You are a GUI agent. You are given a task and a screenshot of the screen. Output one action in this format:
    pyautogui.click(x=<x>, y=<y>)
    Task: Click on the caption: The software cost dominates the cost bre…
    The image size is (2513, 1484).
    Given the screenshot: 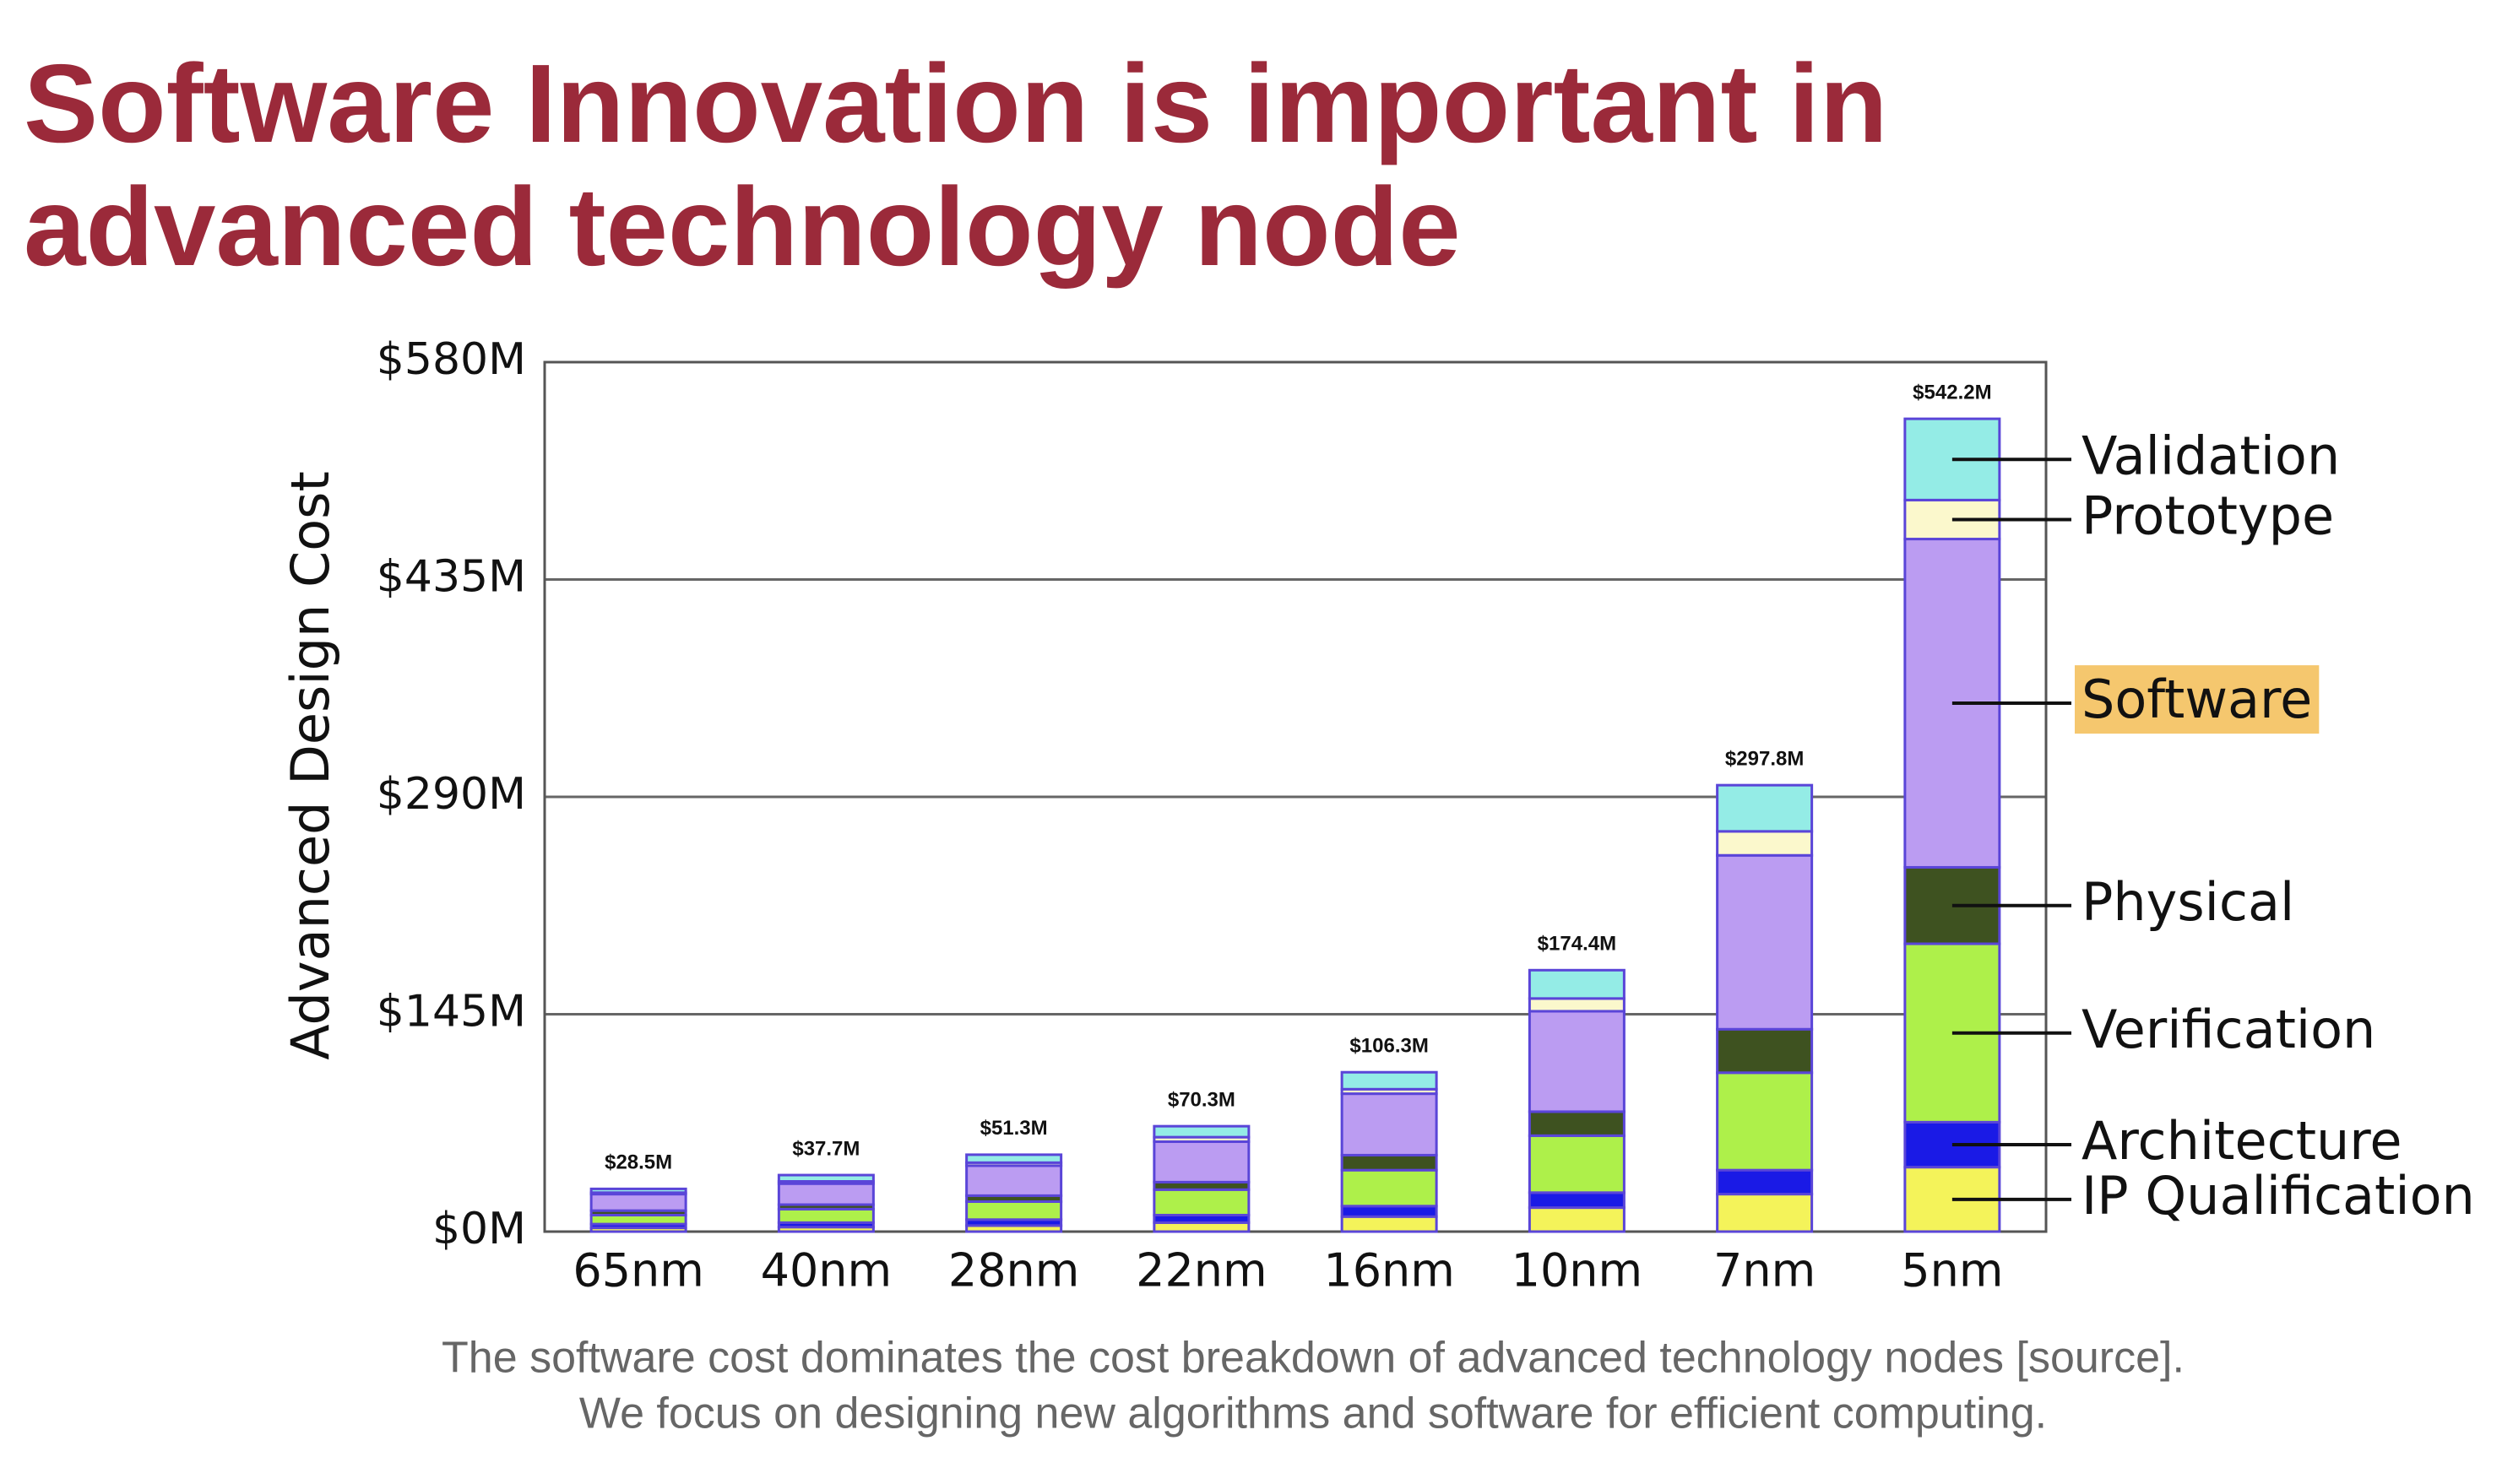 What is the action you would take?
    pyautogui.click(x=1313, y=1358)
    